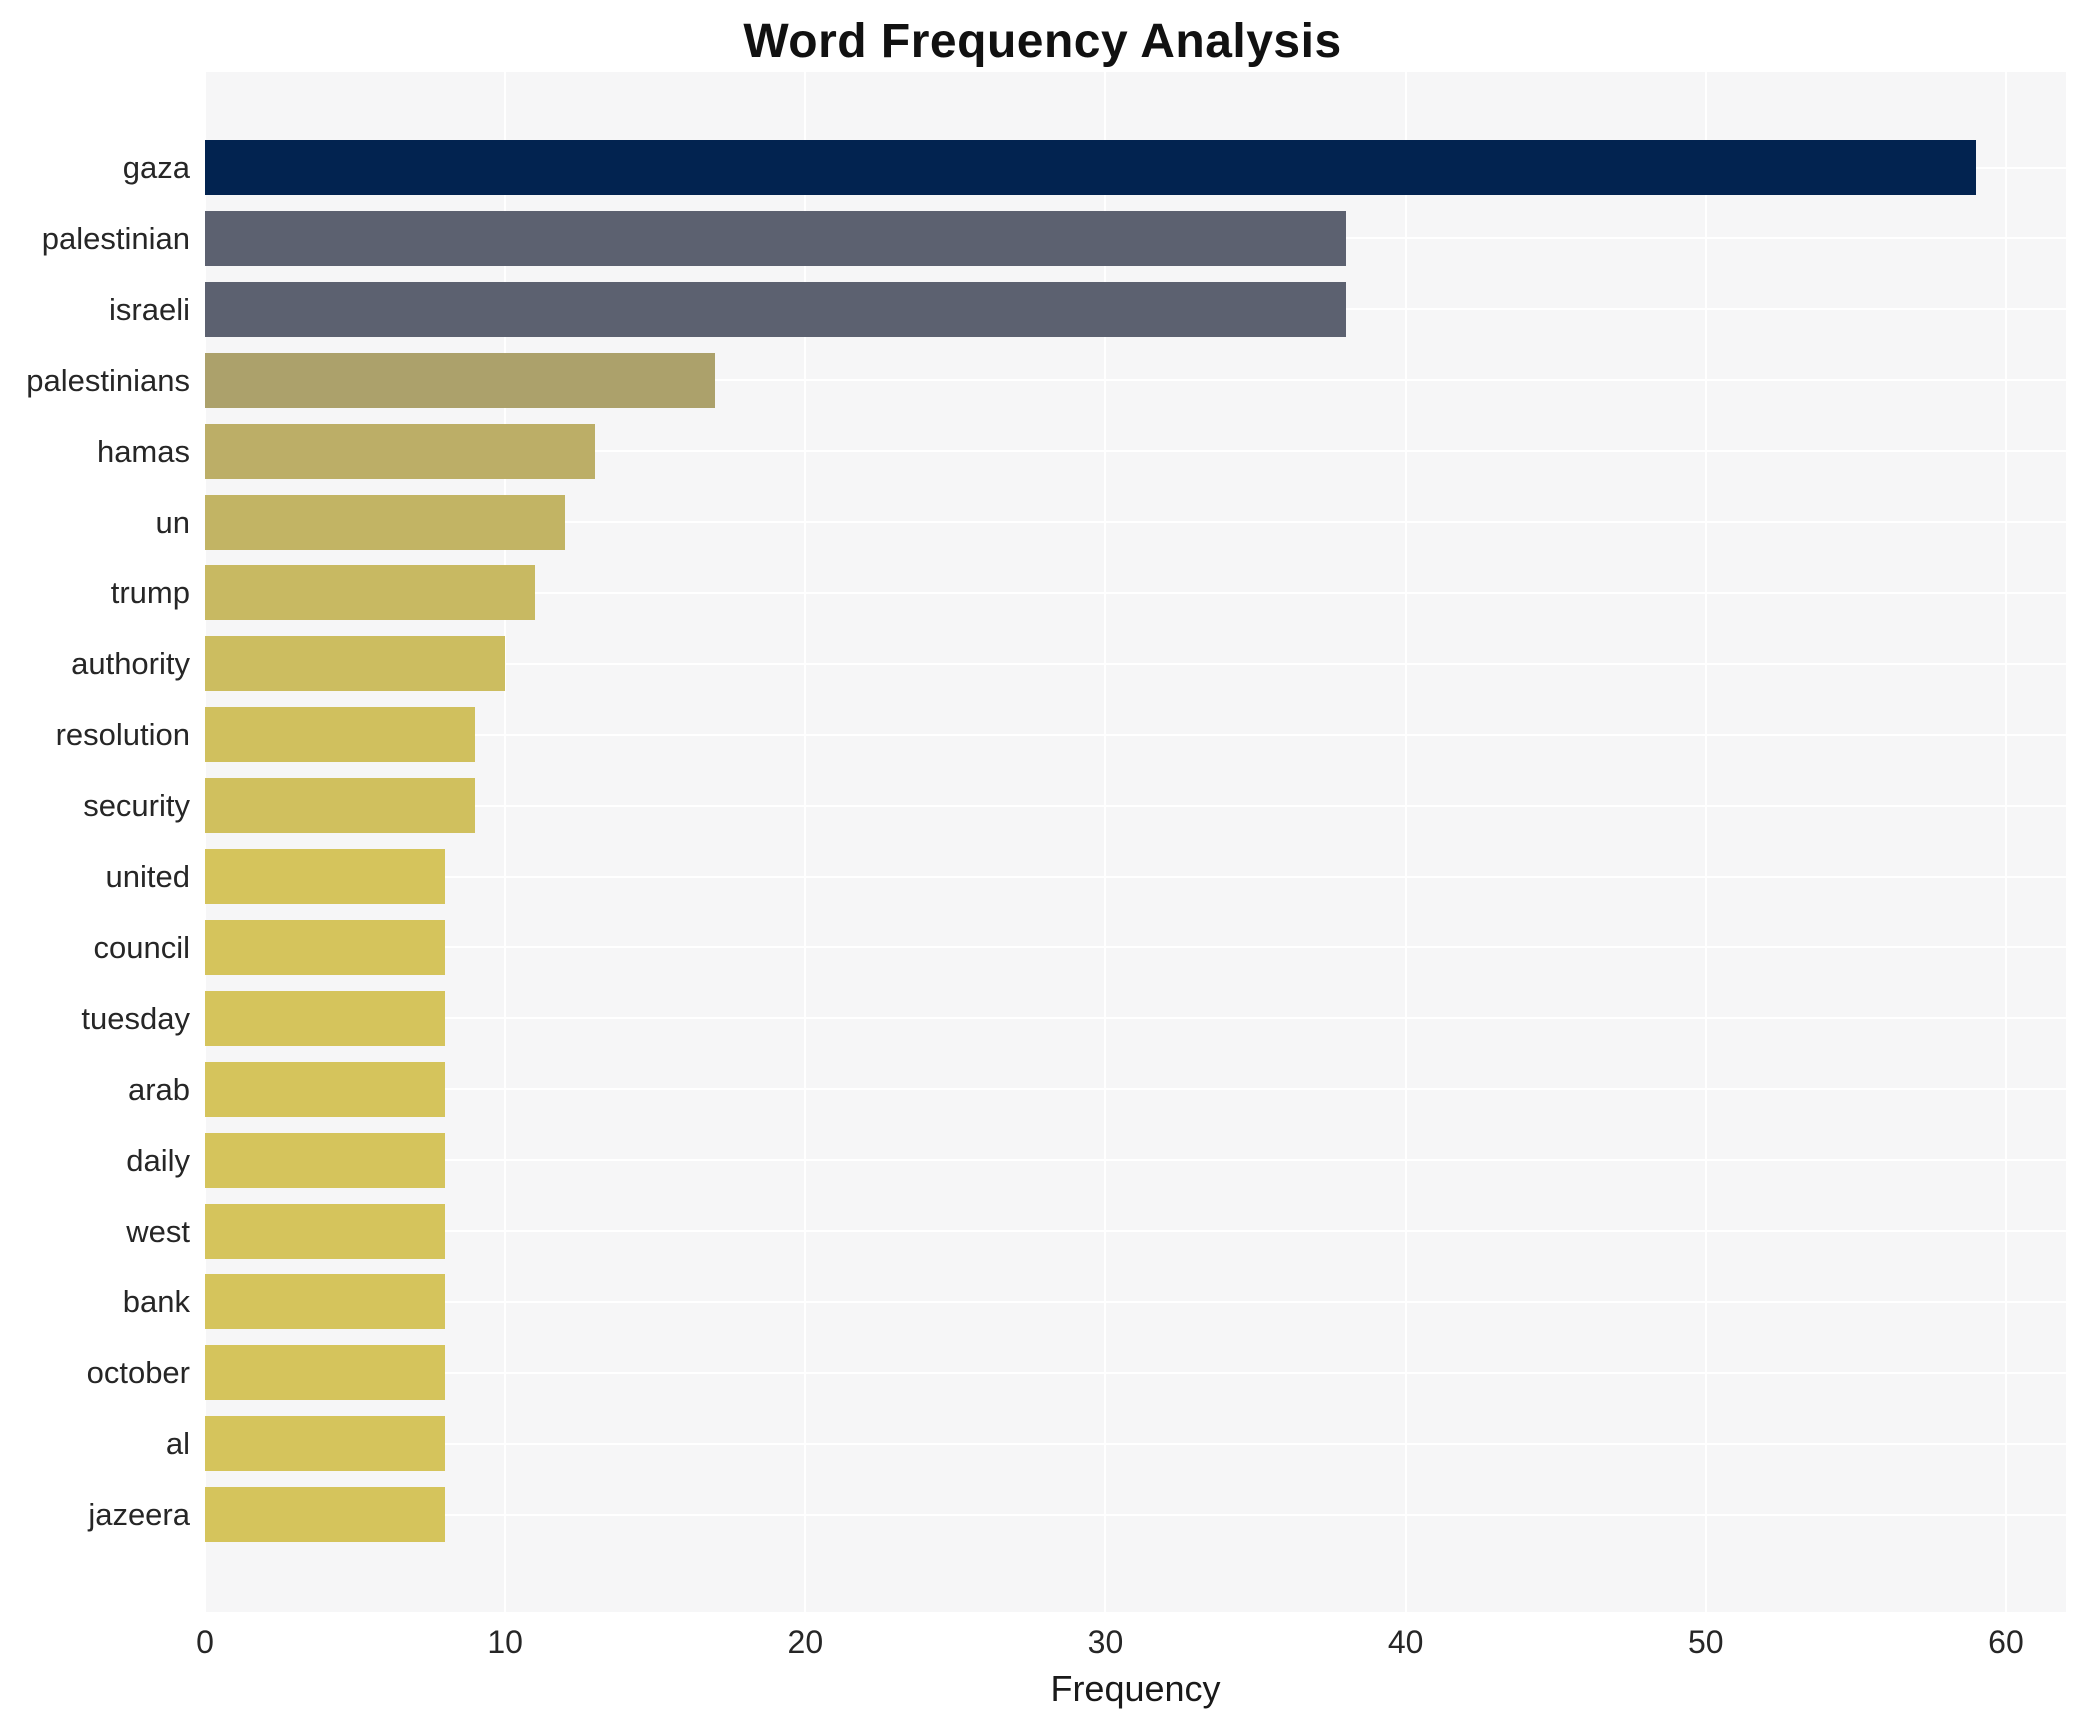 The height and width of the screenshot is (1710, 2085). I want to click on x-tick-label-30: 30, so click(1105, 1642).